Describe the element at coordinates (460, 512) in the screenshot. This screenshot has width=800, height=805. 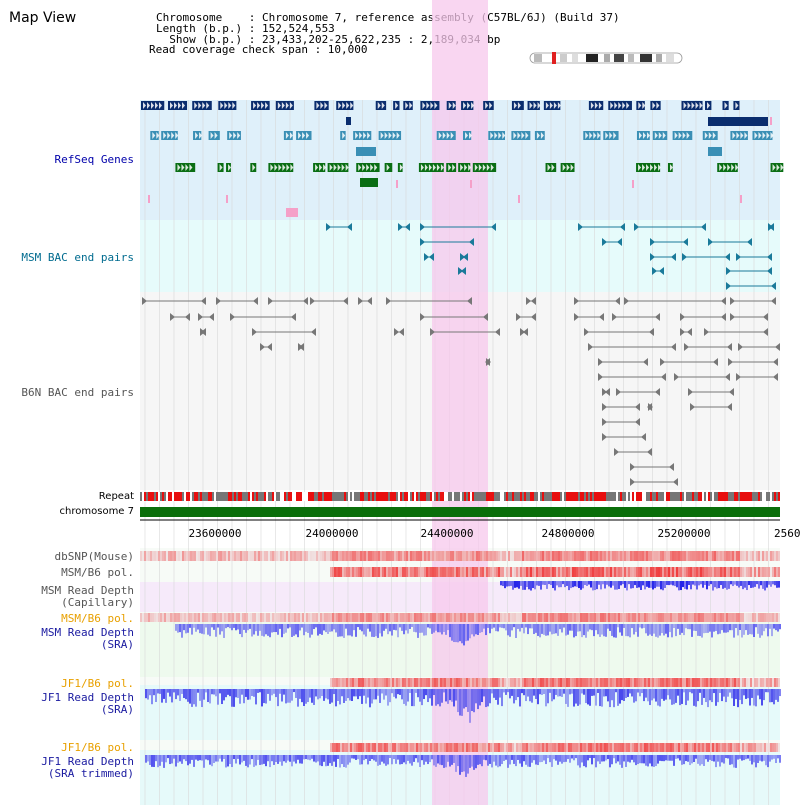
I see `chromosome-bar` at that location.